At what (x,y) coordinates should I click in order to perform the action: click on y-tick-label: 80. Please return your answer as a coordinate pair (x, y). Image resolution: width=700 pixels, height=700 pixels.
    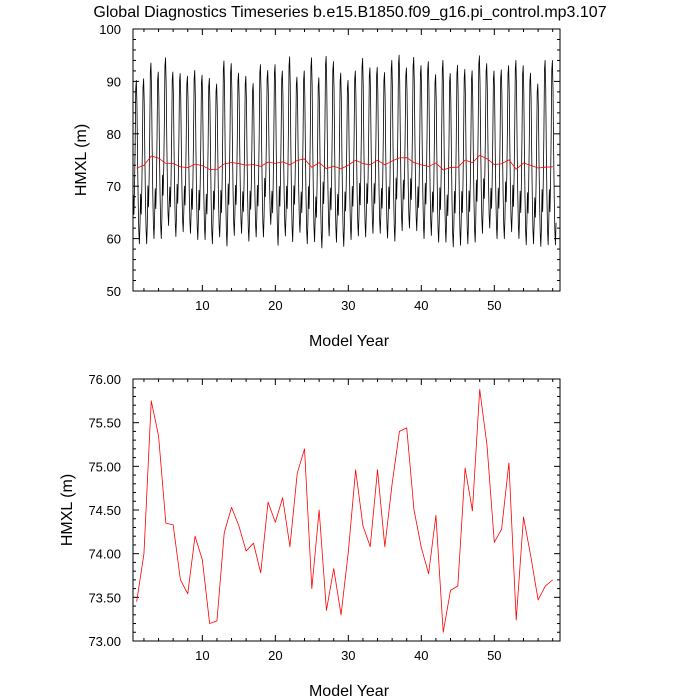
    Looking at the image, I should click on (114, 134).